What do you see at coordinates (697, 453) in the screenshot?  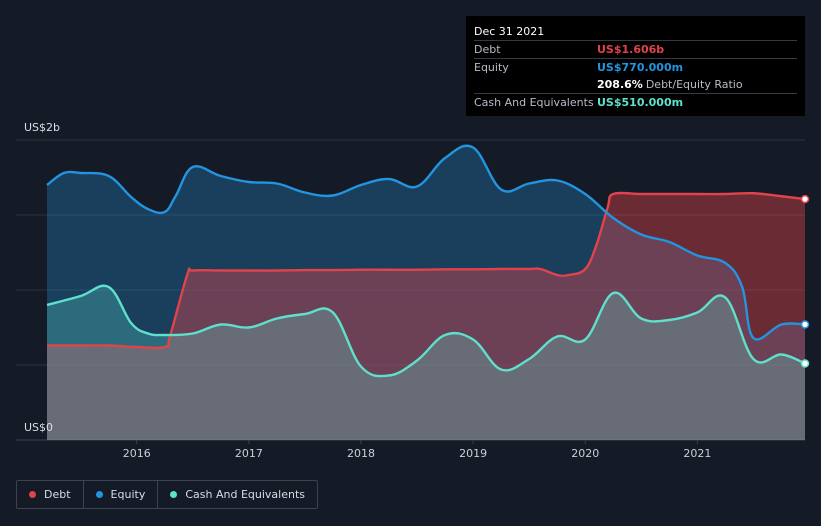 I see `x-tick-label: 2021` at bounding box center [697, 453].